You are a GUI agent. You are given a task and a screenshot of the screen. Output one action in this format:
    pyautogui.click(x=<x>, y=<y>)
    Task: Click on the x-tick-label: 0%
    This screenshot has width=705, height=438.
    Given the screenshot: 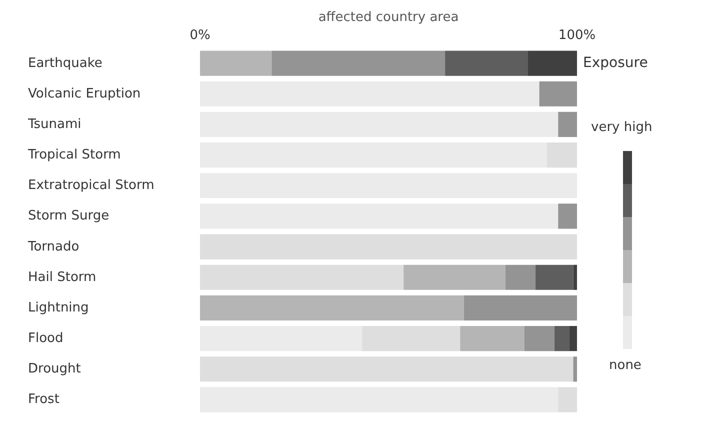 What is the action you would take?
    pyautogui.click(x=200, y=35)
    